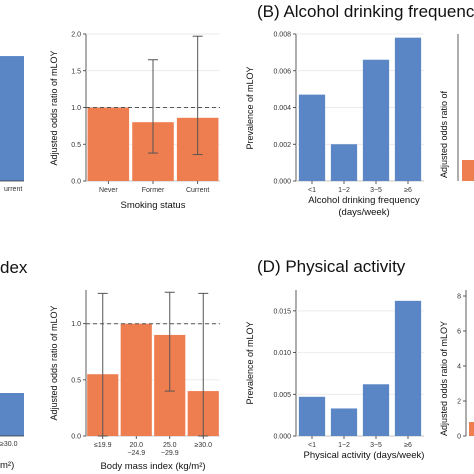 The width and height of the screenshot is (474, 474). What do you see at coordinates (197, 190) in the screenshot?
I see `x-tick-label: Current` at bounding box center [197, 190].